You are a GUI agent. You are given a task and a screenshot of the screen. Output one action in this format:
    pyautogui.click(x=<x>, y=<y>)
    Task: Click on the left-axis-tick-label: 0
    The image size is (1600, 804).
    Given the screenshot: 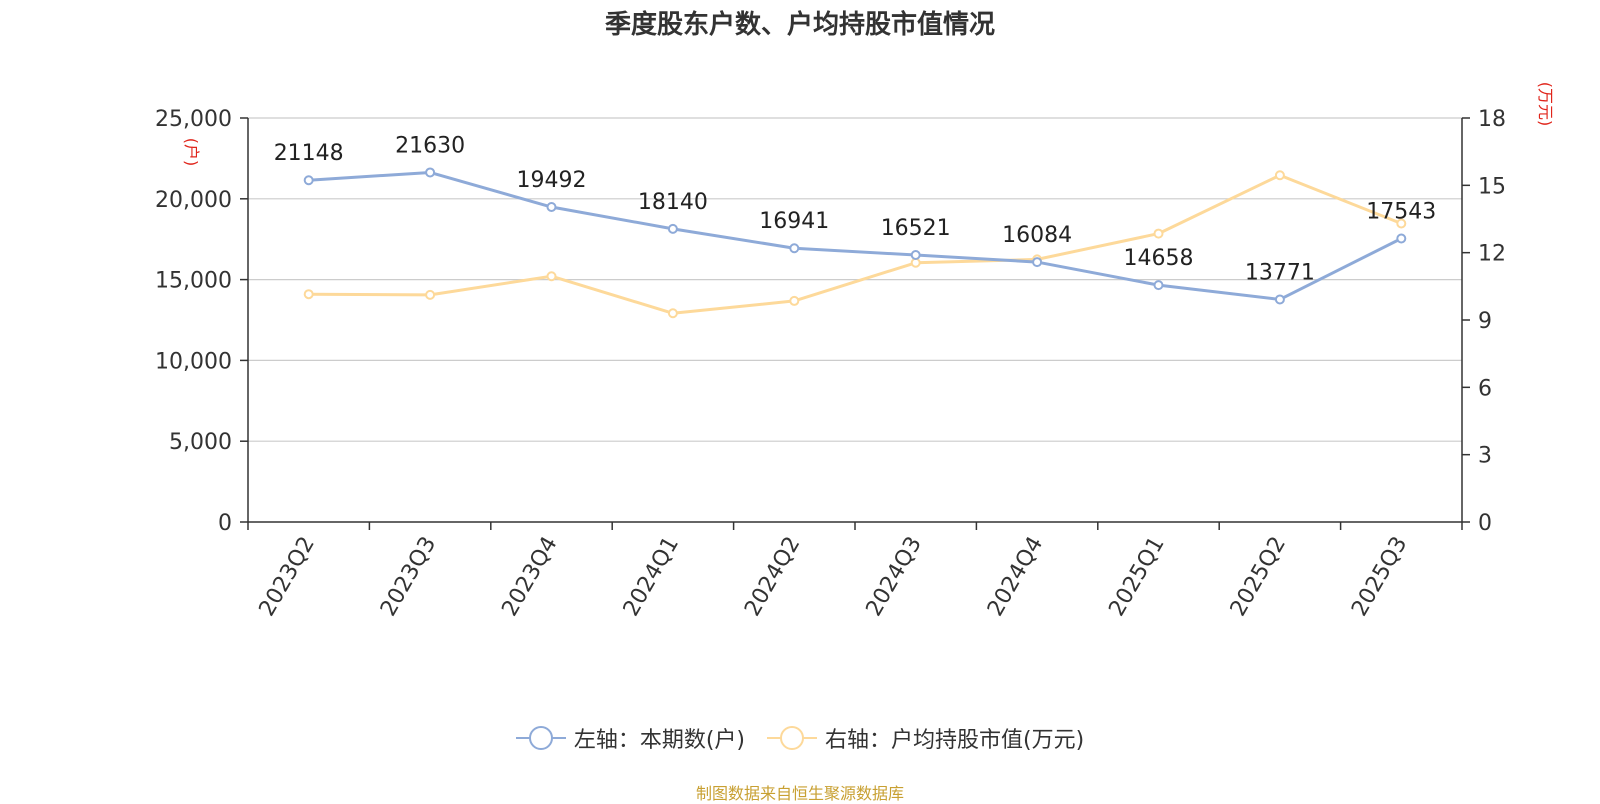 What is the action you would take?
    pyautogui.click(x=225, y=523)
    